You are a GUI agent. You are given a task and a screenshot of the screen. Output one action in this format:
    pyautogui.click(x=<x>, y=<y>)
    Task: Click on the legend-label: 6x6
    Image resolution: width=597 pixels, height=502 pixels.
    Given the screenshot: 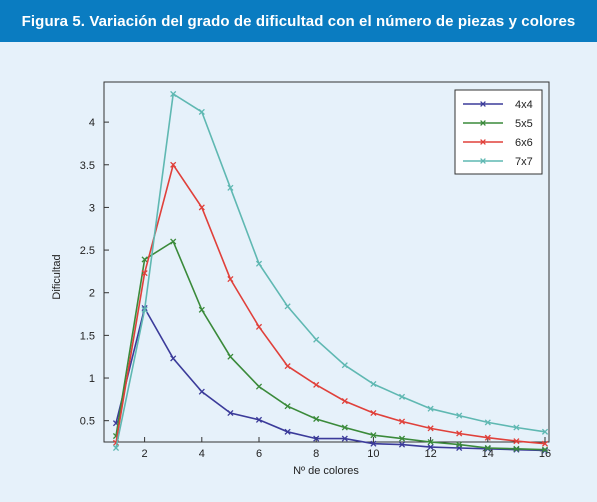 What is the action you would take?
    pyautogui.click(x=524, y=143)
    